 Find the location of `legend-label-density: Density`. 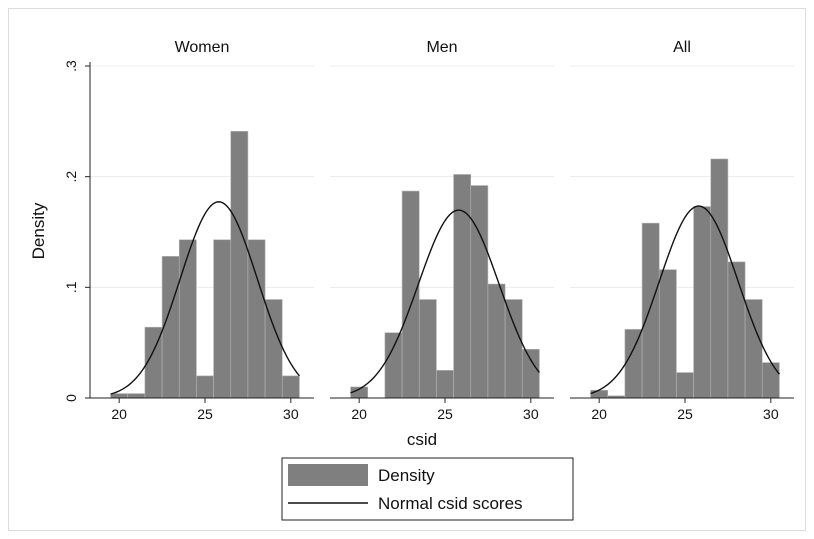

legend-label-density: Density is located at coordinates (406, 475).